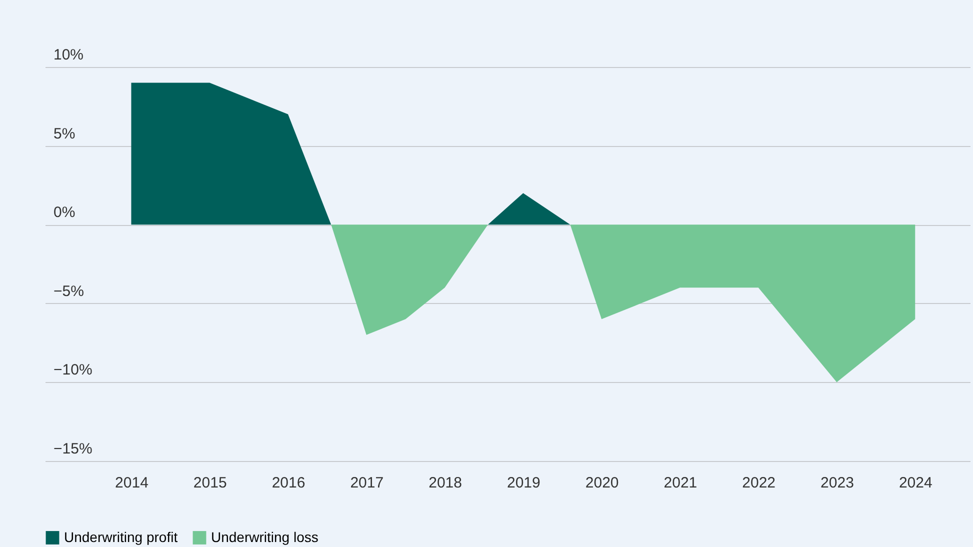 The image size is (973, 547). I want to click on x-tick-label: 2020, so click(602, 483).